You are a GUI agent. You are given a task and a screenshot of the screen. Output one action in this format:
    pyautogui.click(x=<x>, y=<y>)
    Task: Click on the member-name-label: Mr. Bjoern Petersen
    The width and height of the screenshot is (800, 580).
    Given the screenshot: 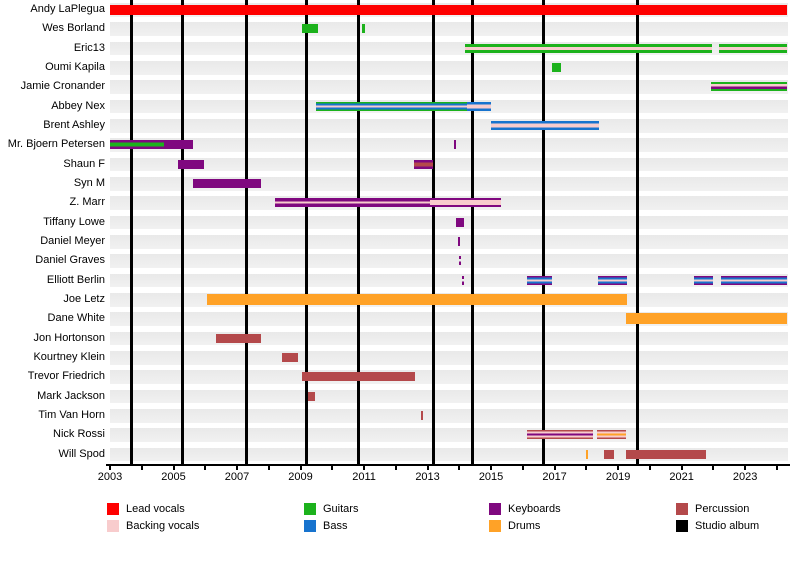 What is the action you would take?
    pyautogui.click(x=56, y=144)
    